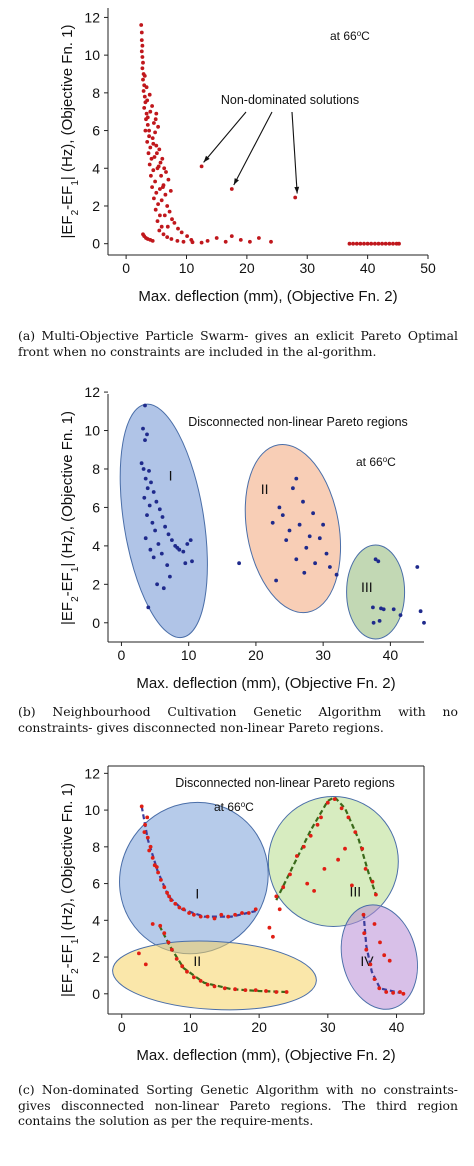 The height and width of the screenshot is (1166, 474). Describe the element at coordinates (285, 783) in the screenshot. I see `region-title: Disconnected non-linear Pareto regions` at that location.